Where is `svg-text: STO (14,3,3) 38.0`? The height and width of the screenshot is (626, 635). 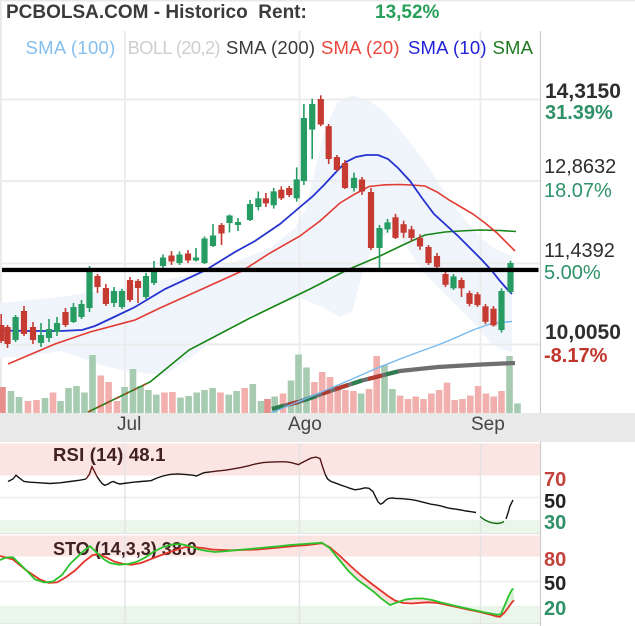 svg-text: STO (14,3,3) 38.0 is located at coordinates (125, 549).